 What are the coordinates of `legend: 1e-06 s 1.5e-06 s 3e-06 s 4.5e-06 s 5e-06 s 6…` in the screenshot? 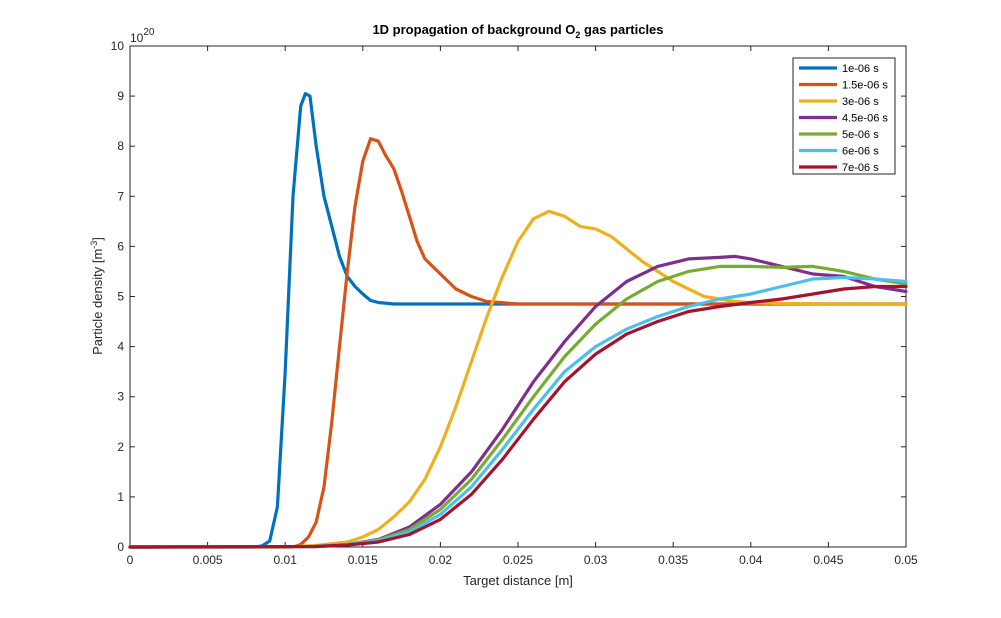 It's located at (844, 116).